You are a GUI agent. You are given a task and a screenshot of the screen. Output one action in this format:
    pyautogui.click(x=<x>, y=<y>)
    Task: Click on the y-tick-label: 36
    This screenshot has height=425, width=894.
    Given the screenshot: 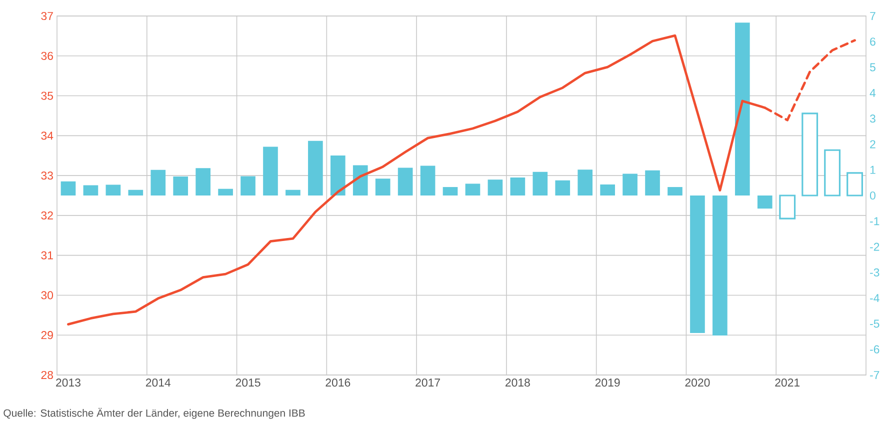 What is the action you would take?
    pyautogui.click(x=47, y=56)
    